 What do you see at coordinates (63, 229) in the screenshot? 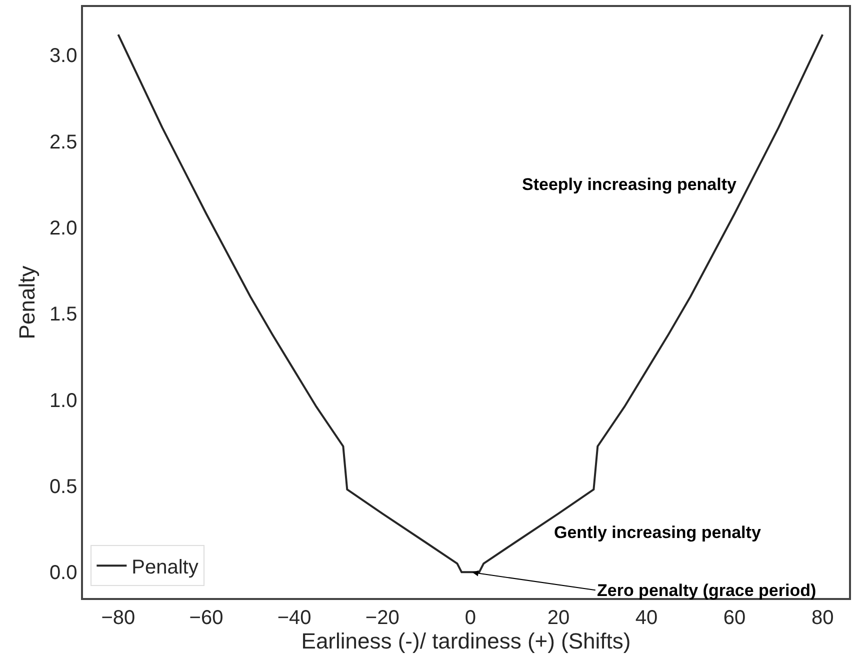
I see `y-tick-label: 2.0` at bounding box center [63, 229].